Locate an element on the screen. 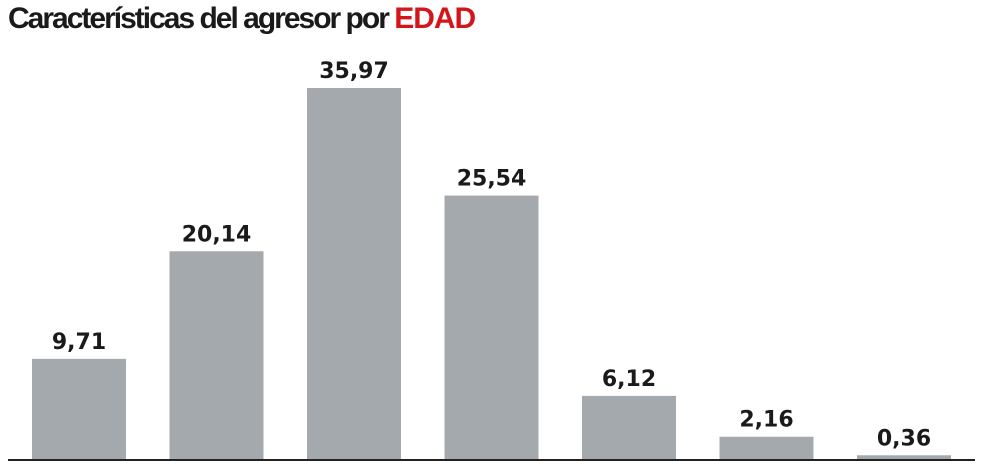 The height and width of the screenshot is (468, 982). data-label: 9,71 is located at coordinates (79, 342).